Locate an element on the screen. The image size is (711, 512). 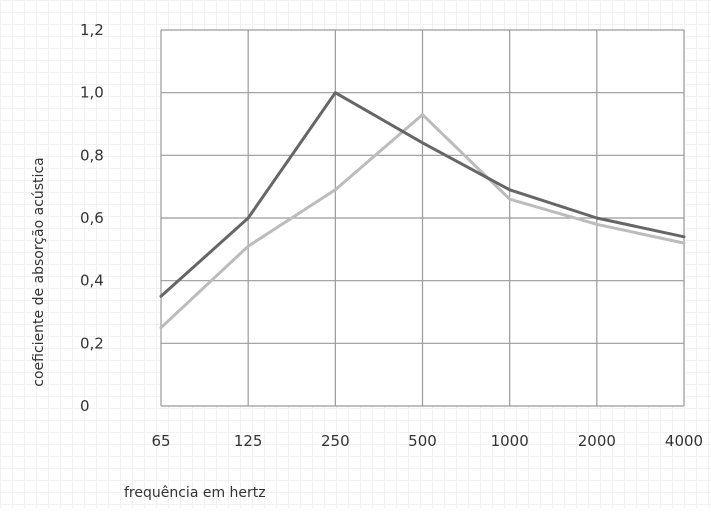
y-tick-label: 0,8 is located at coordinates (92, 155).